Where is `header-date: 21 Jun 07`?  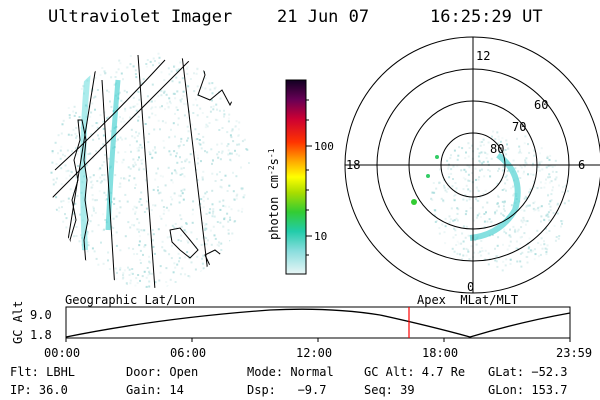 header-date: 21 Jun 07 is located at coordinates (323, 17).